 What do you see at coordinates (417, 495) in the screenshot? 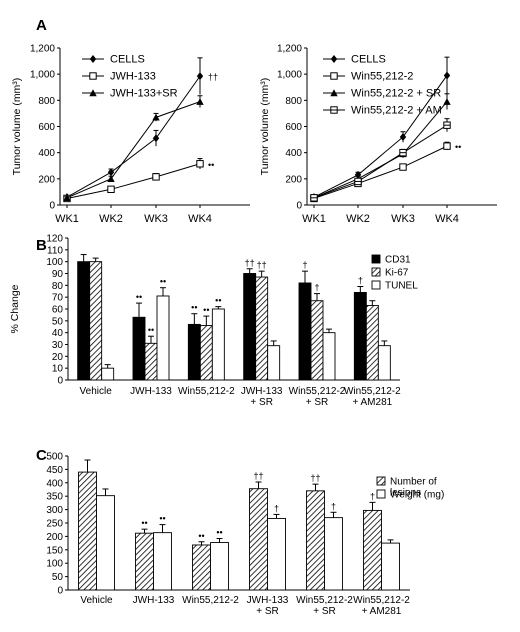
I see `legend-label: Weight (mg)` at bounding box center [417, 495].